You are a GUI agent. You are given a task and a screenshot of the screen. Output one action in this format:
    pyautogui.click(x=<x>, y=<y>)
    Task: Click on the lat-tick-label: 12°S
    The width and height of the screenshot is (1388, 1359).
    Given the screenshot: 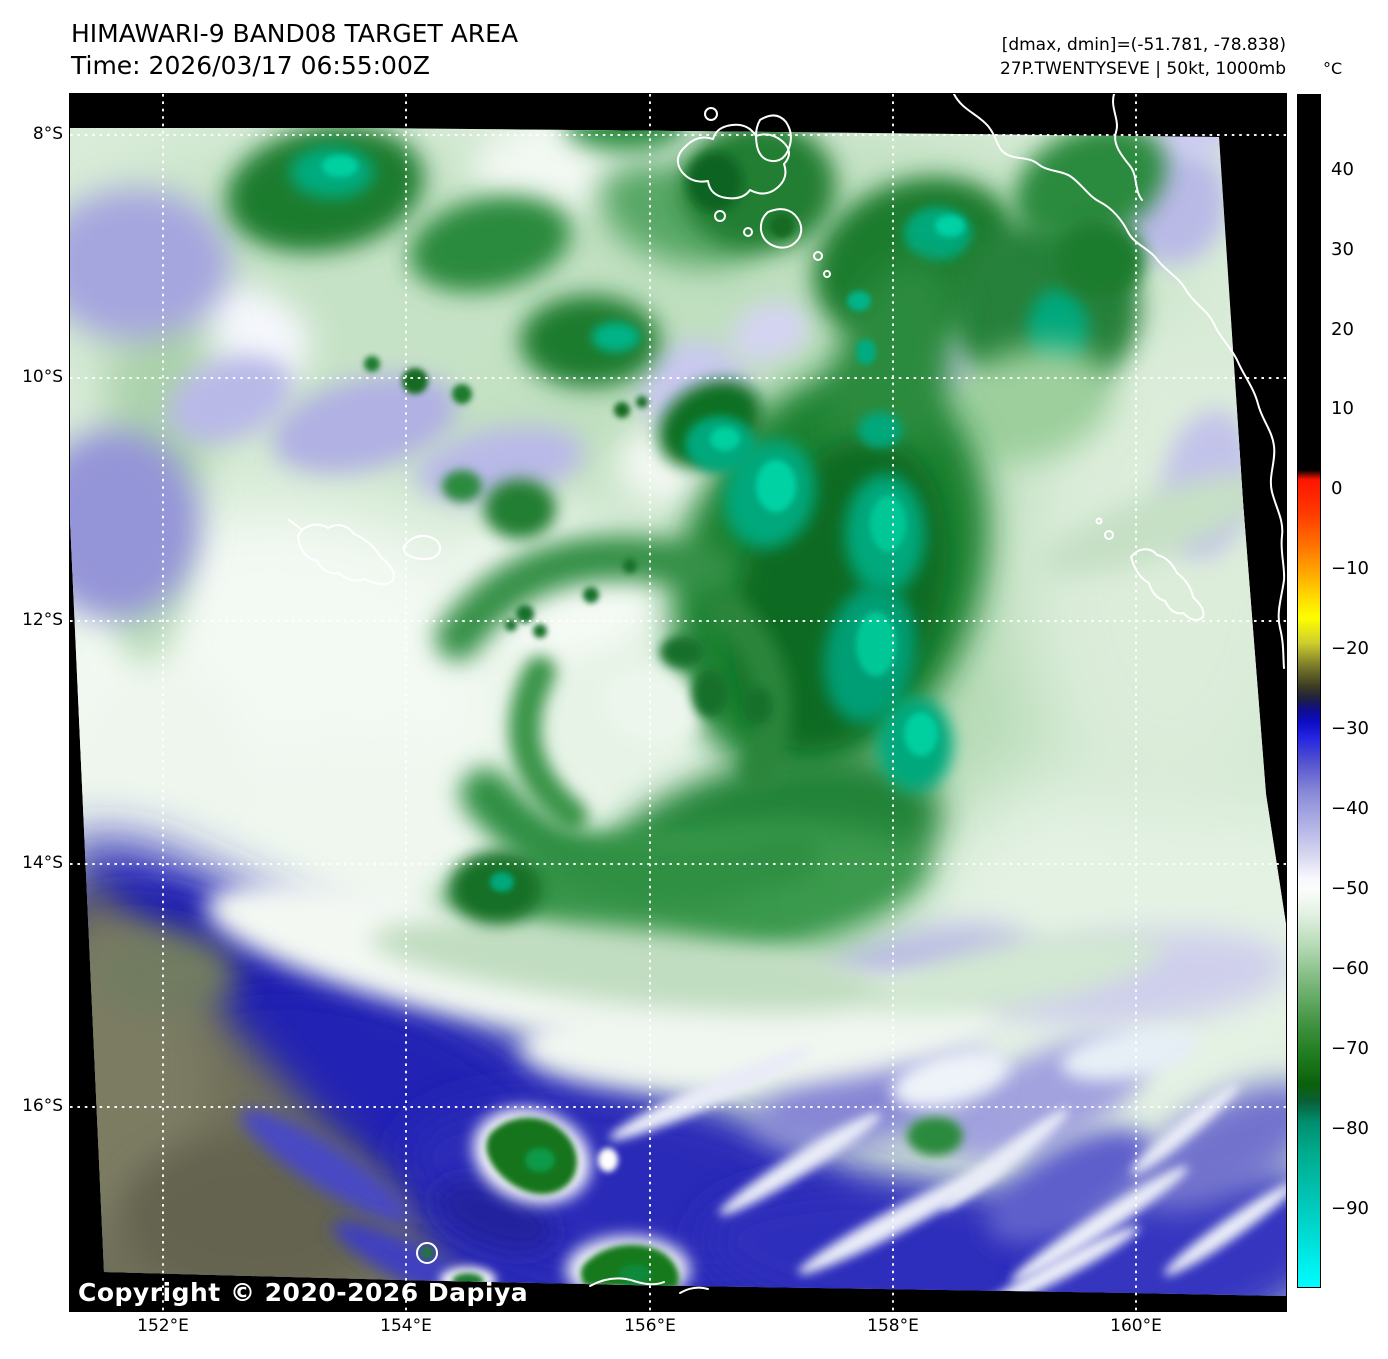 What is the action you would take?
    pyautogui.click(x=42, y=620)
    